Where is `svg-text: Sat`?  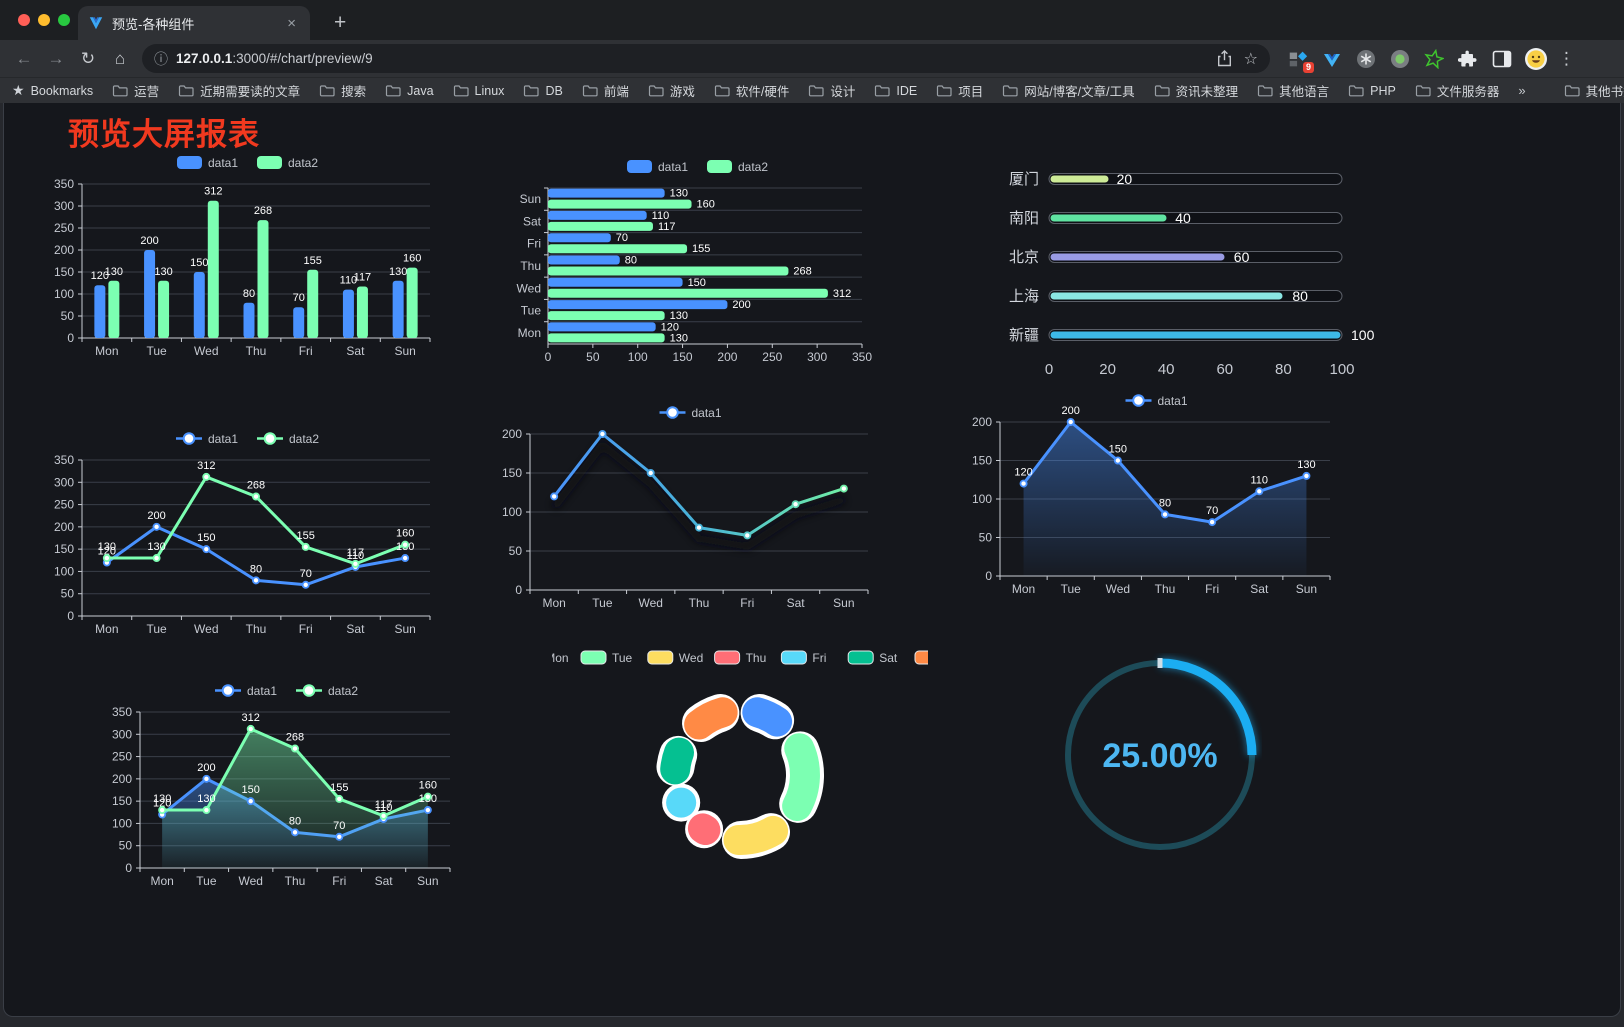 svg-text: Sat is located at coordinates (1259, 589).